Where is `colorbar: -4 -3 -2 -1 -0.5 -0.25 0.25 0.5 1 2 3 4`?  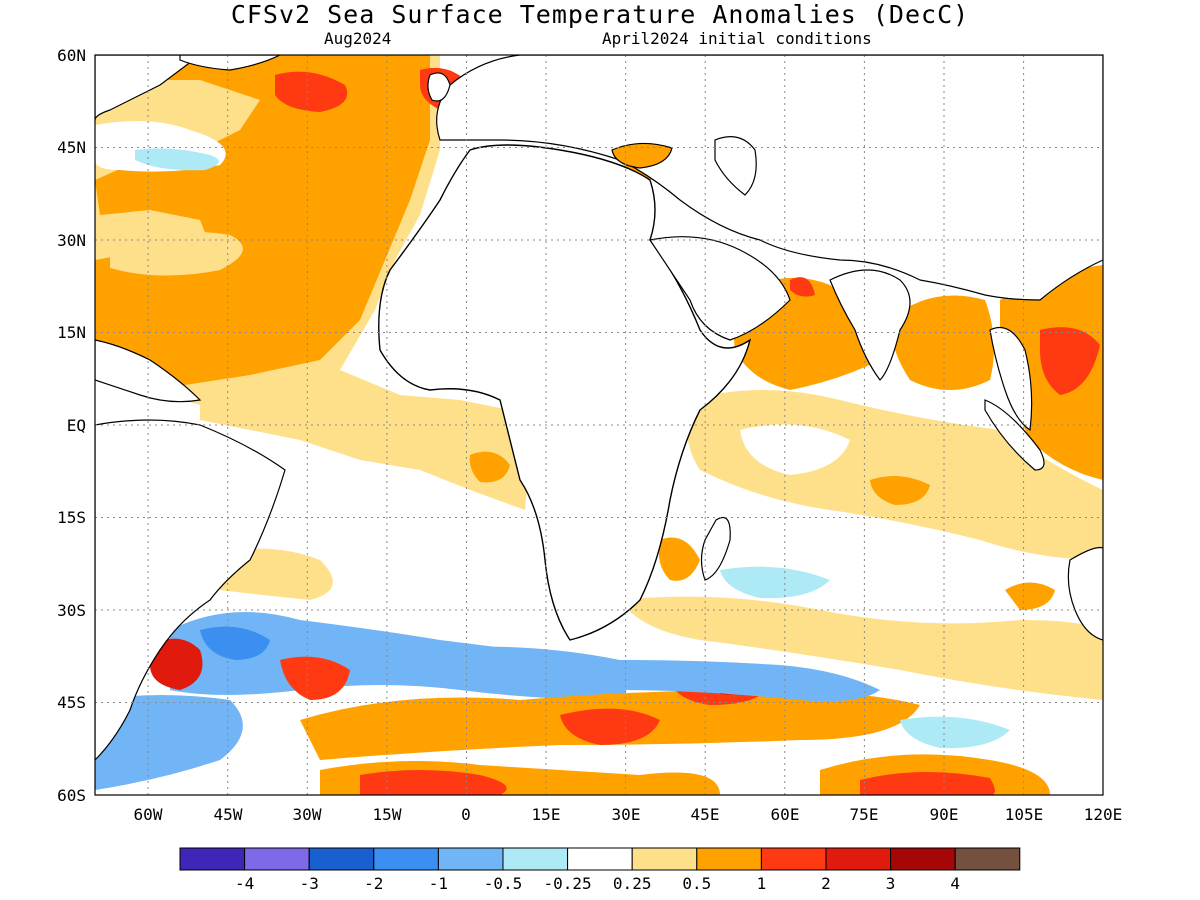 colorbar: -4 -3 -2 -1 -0.5 -0.25 0.25 0.5 1 2 3 4 is located at coordinates (600, 870).